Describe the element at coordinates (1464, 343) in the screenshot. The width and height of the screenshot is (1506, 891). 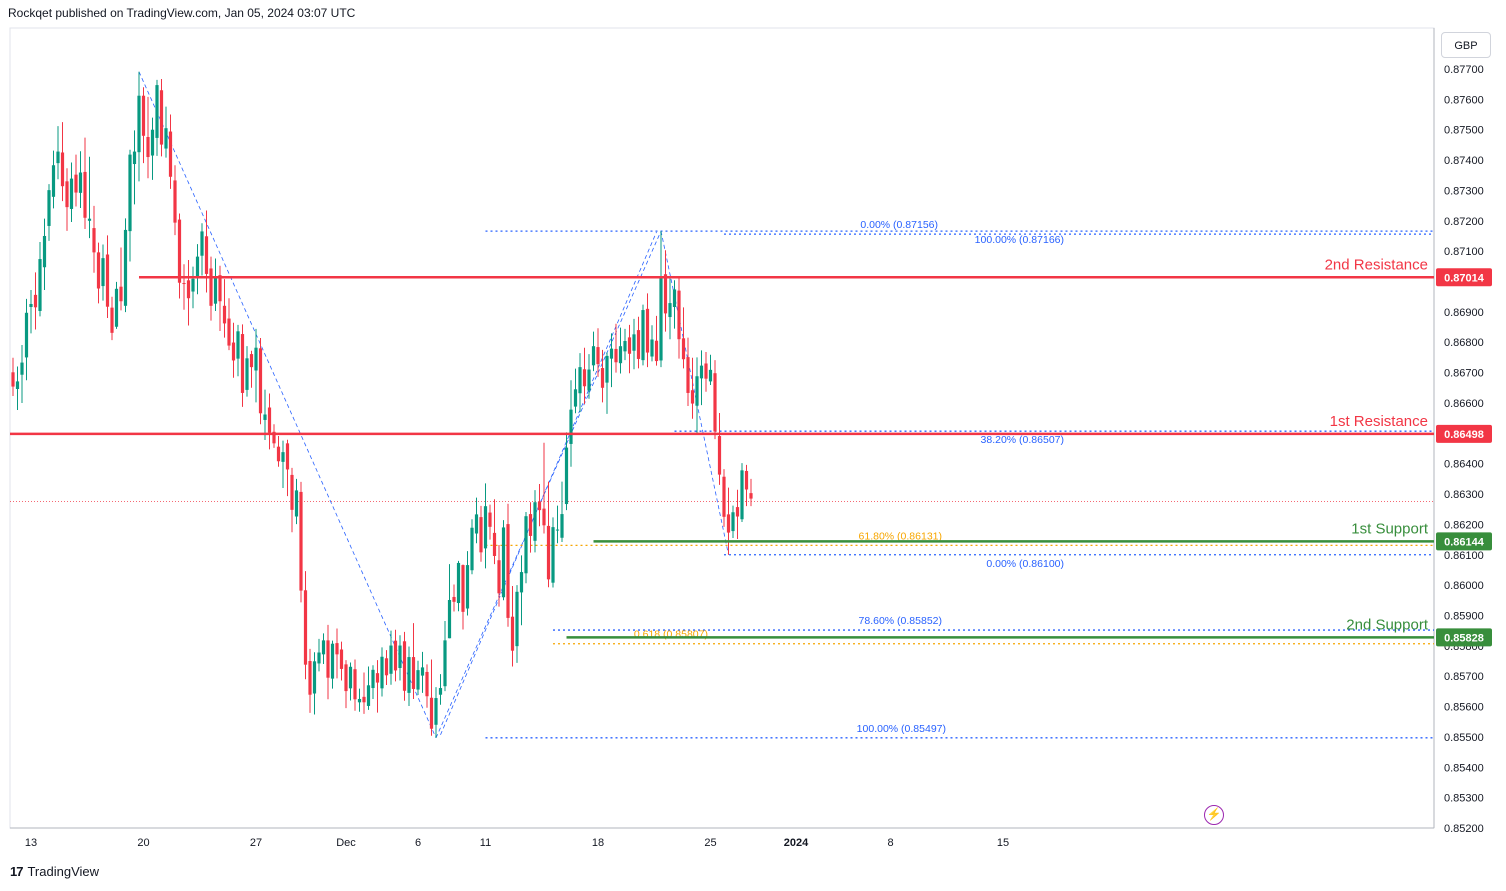
I see `y-tick-label: 0.86800` at that location.